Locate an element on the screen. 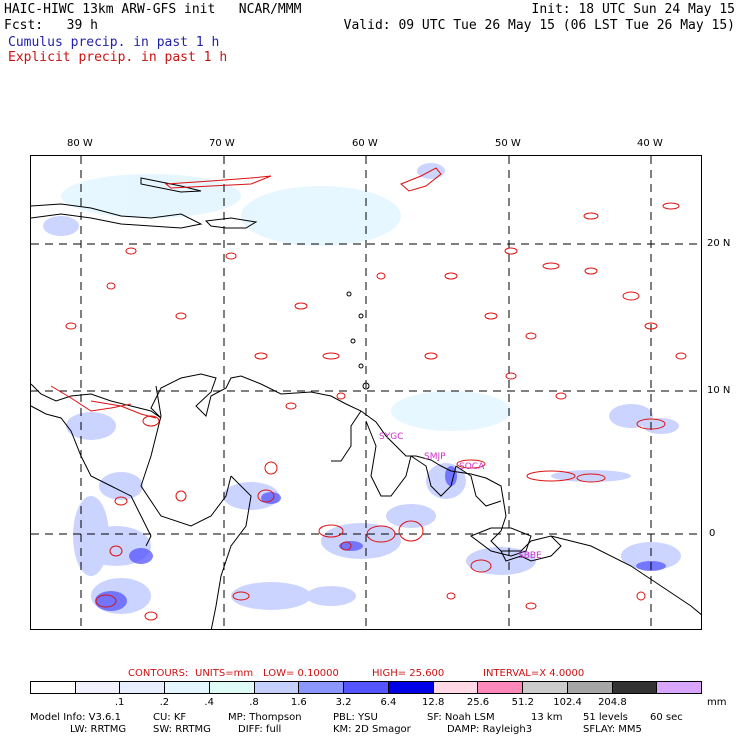 The image size is (740, 740). colorbar-tick-label: 12.8 is located at coordinates (433, 702).